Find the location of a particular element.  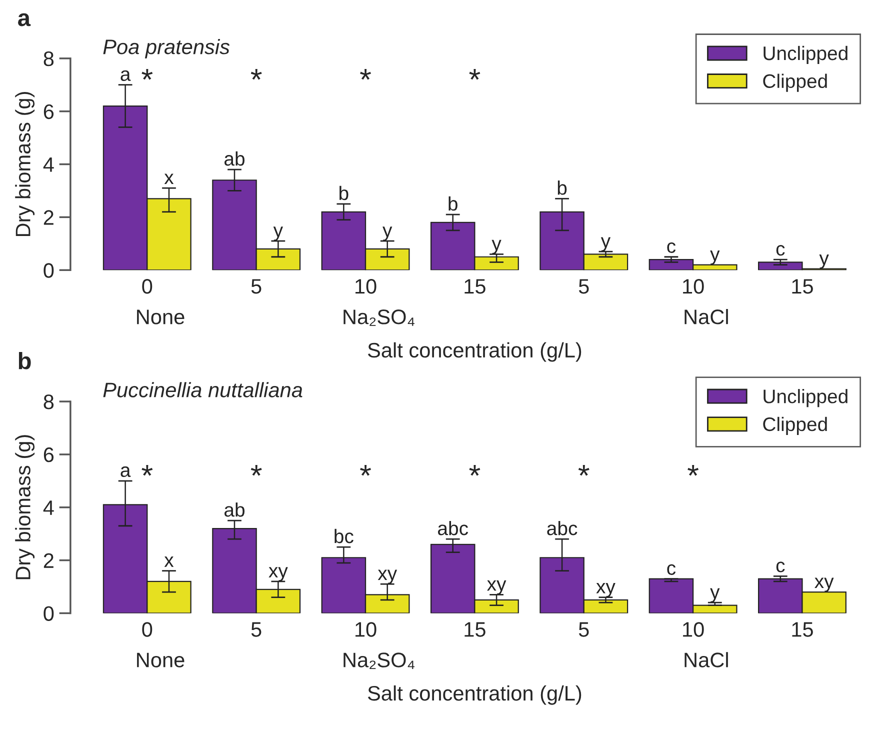

text: a is located at coordinates (24, 19).